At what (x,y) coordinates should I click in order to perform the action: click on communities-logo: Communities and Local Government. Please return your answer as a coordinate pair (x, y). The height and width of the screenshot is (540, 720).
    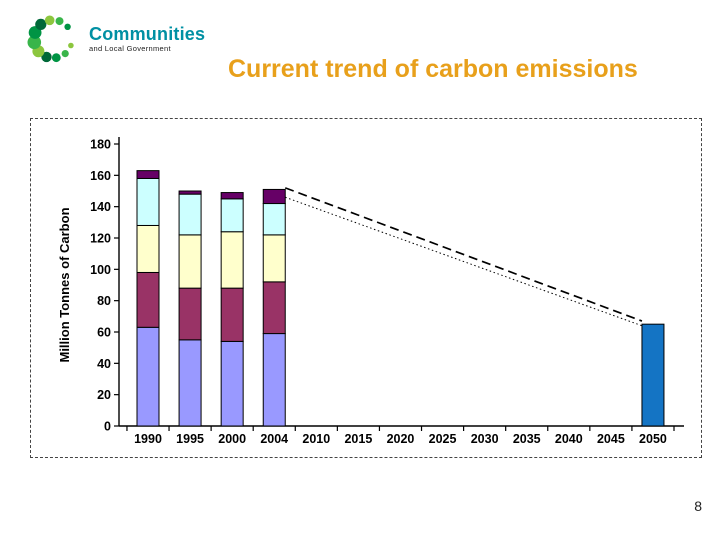
    Looking at the image, I should click on (115, 39).